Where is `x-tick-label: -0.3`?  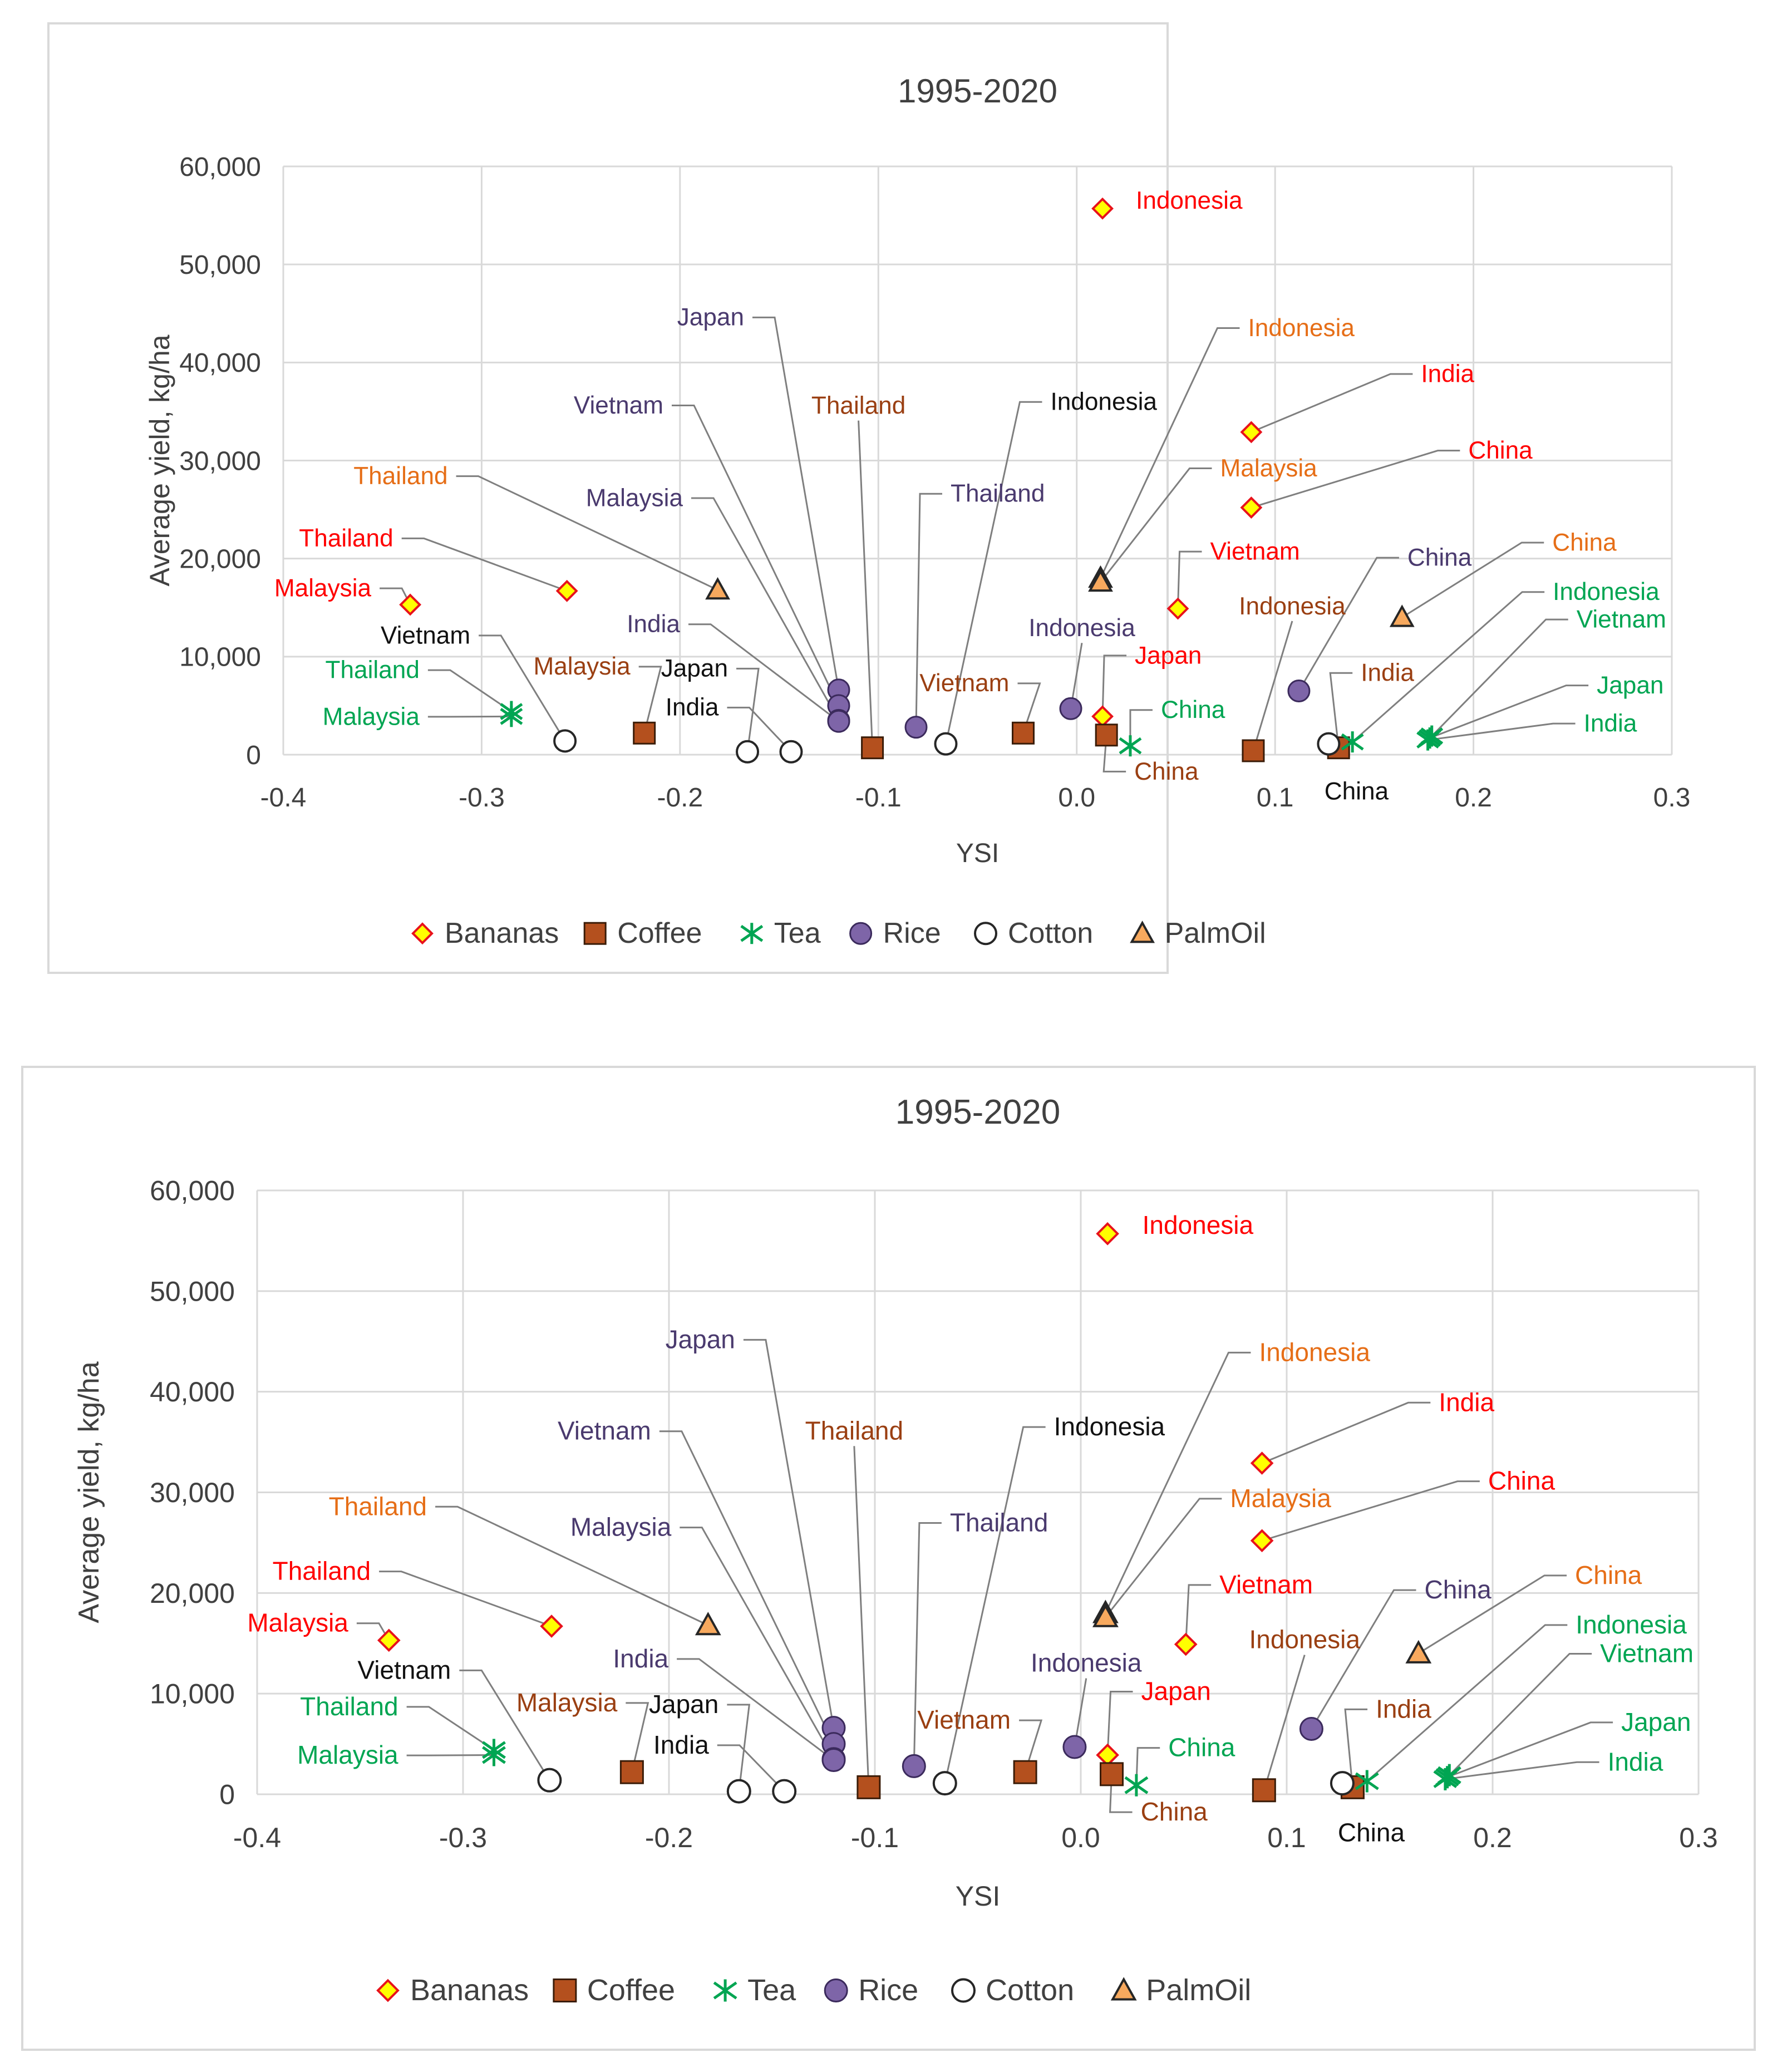
x-tick-label: -0.3 is located at coordinates (463, 1838).